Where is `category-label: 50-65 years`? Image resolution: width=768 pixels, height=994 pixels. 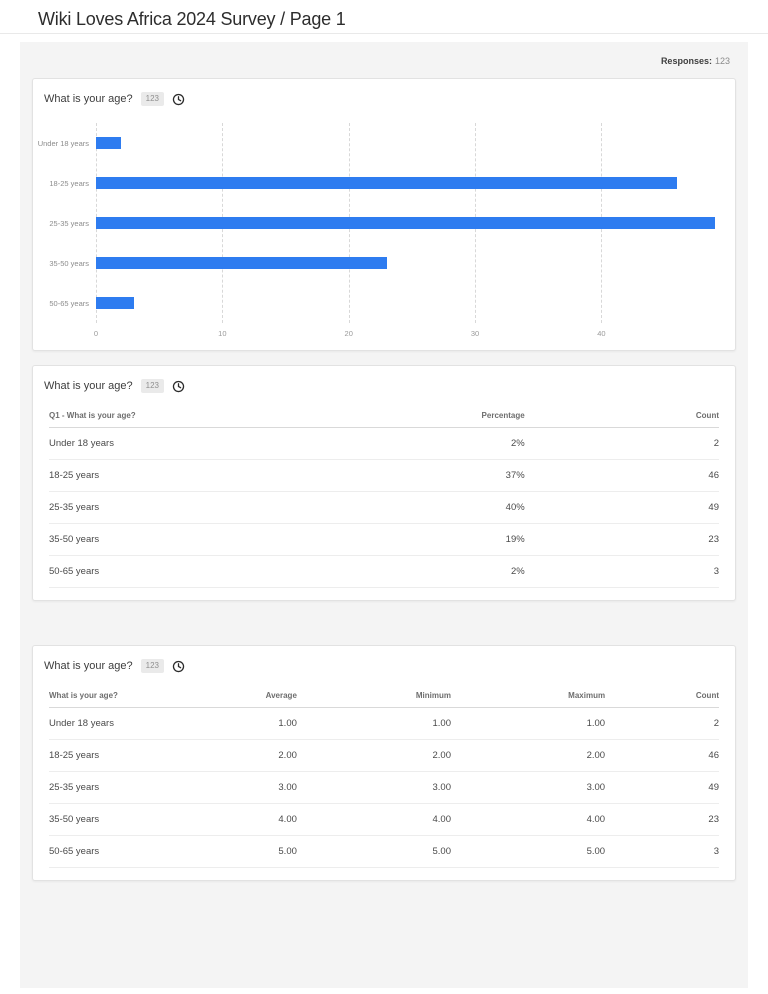
category-label: 50-65 years is located at coordinates (69, 303).